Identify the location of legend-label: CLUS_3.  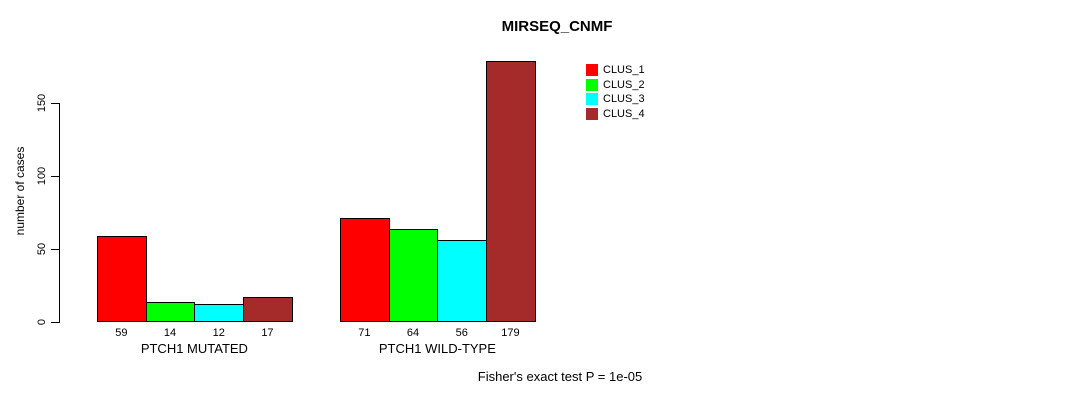
(624, 99).